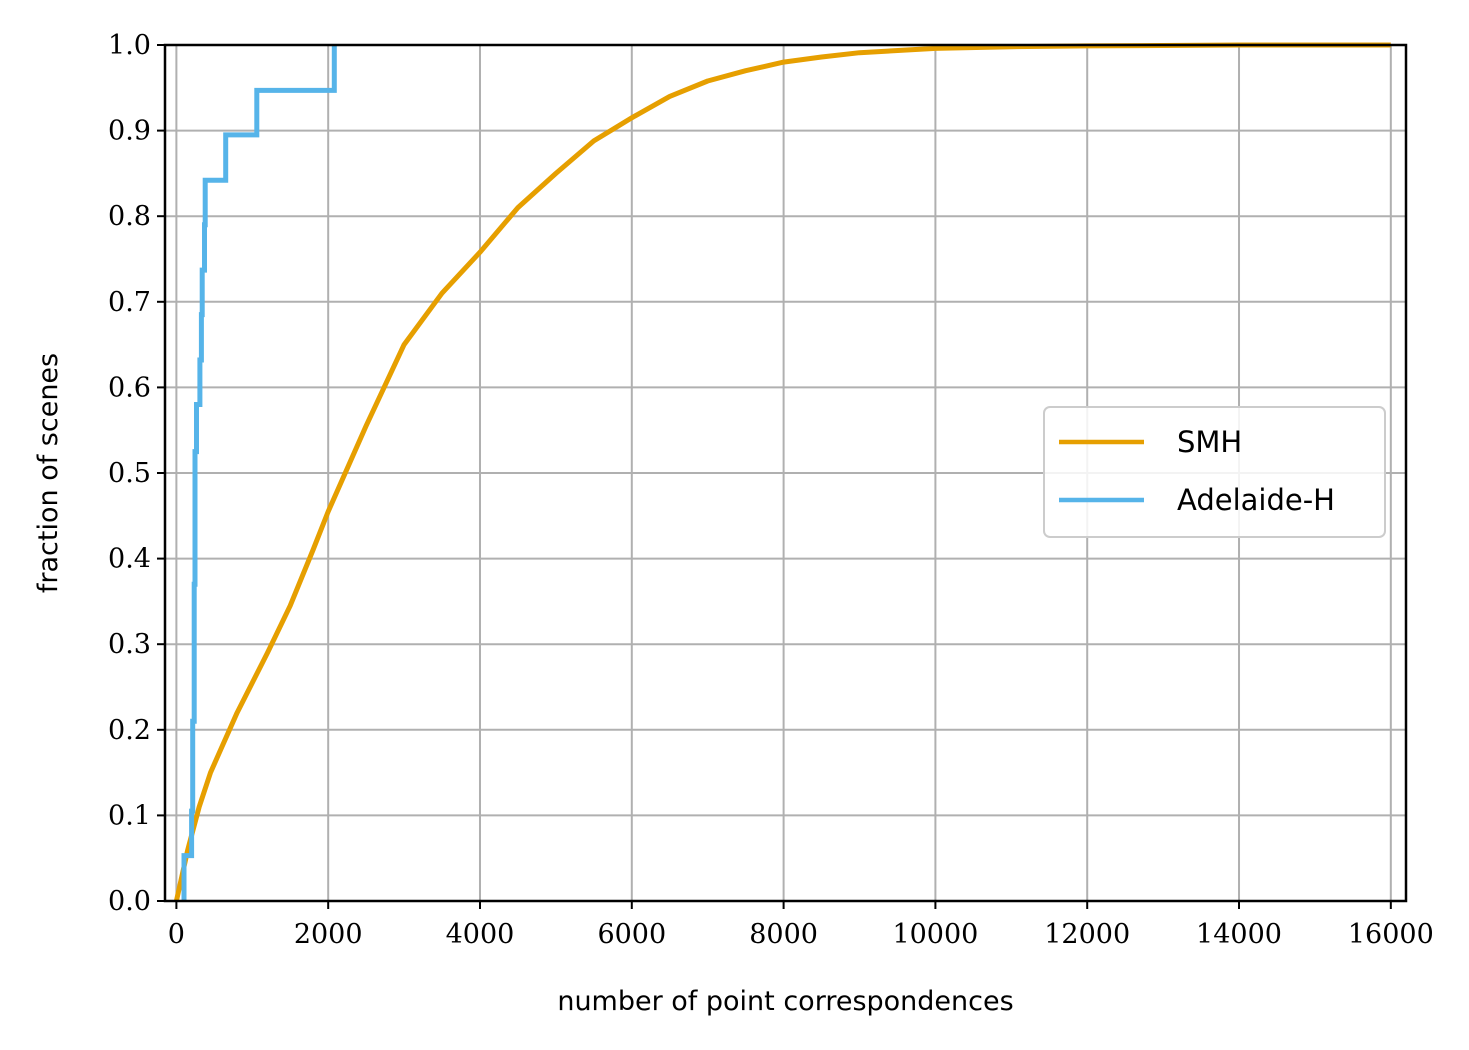 The width and height of the screenshot is (1469, 1050). What do you see at coordinates (129, 387) in the screenshot?
I see `y-tick-label: 0.6` at bounding box center [129, 387].